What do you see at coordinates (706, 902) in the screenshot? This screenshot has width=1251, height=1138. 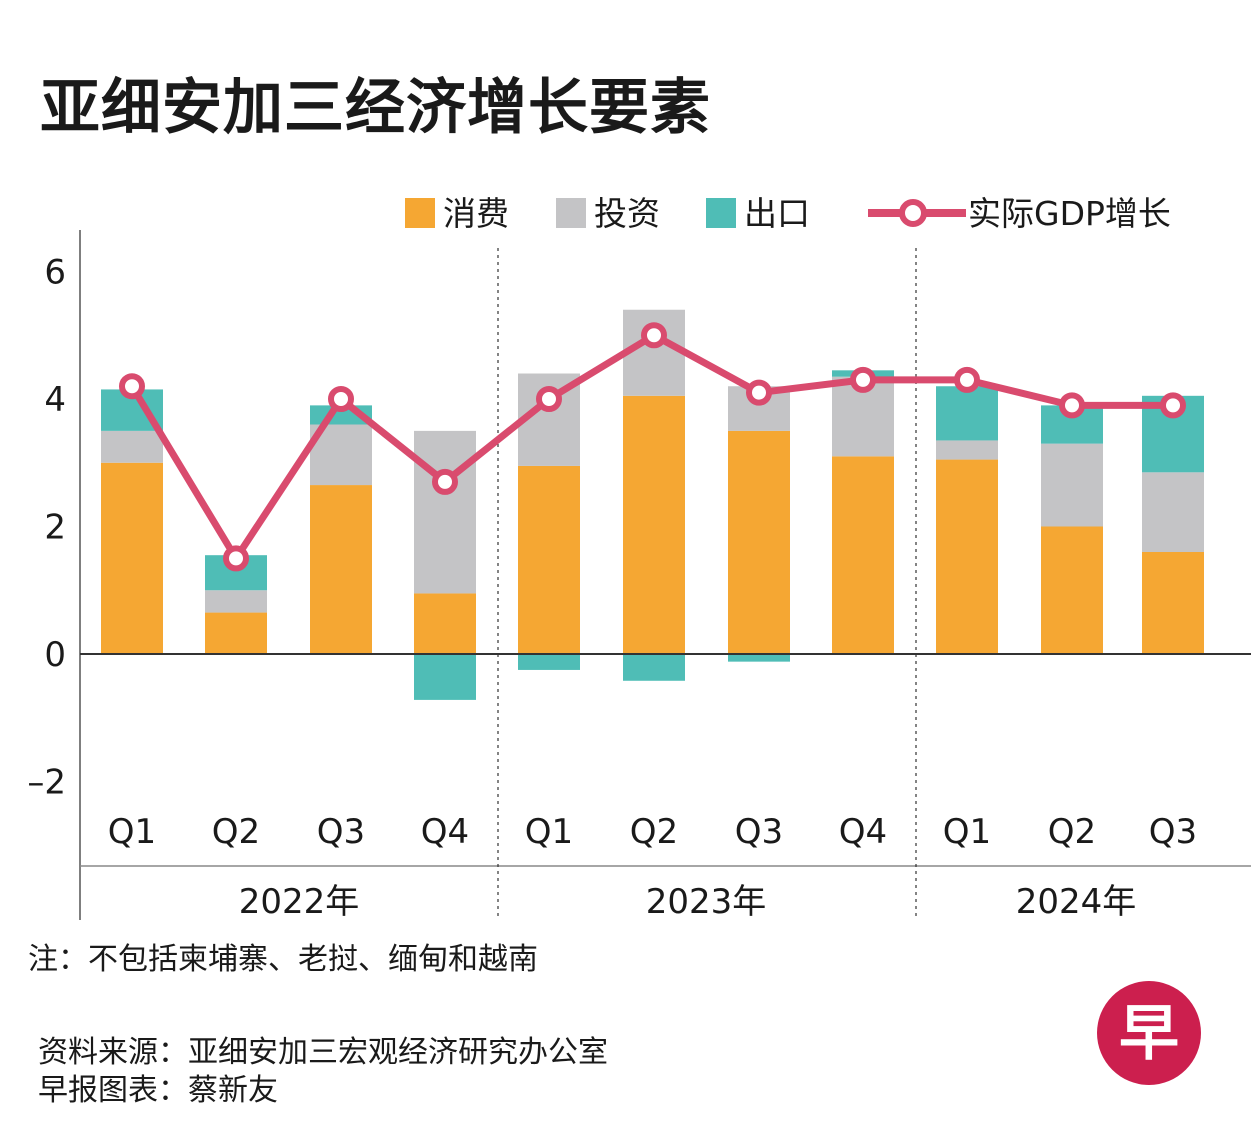 I see `year-label: 2023年` at bounding box center [706, 902].